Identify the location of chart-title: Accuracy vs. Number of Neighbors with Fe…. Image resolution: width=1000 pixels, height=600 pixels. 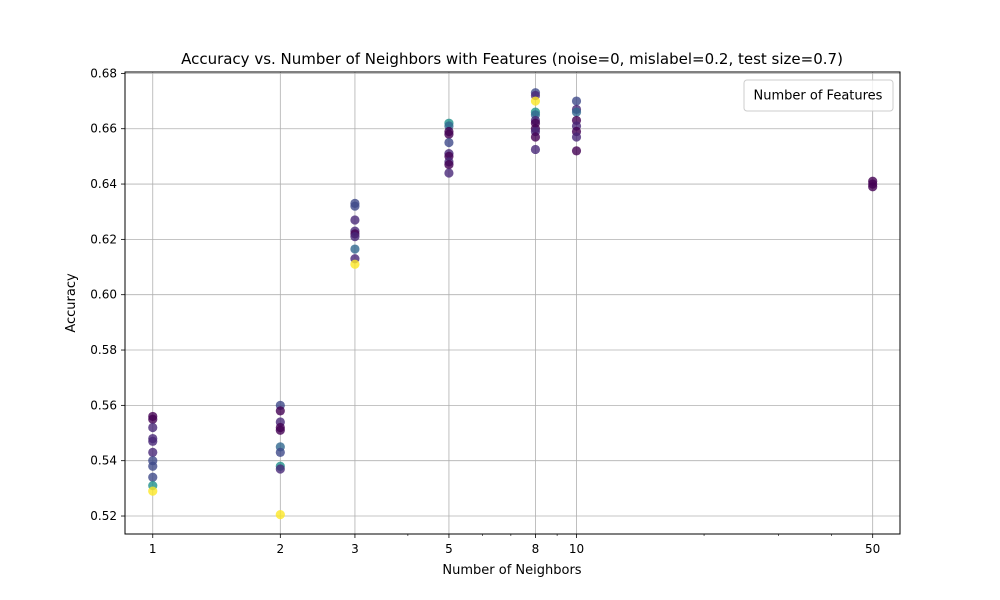
(512, 59).